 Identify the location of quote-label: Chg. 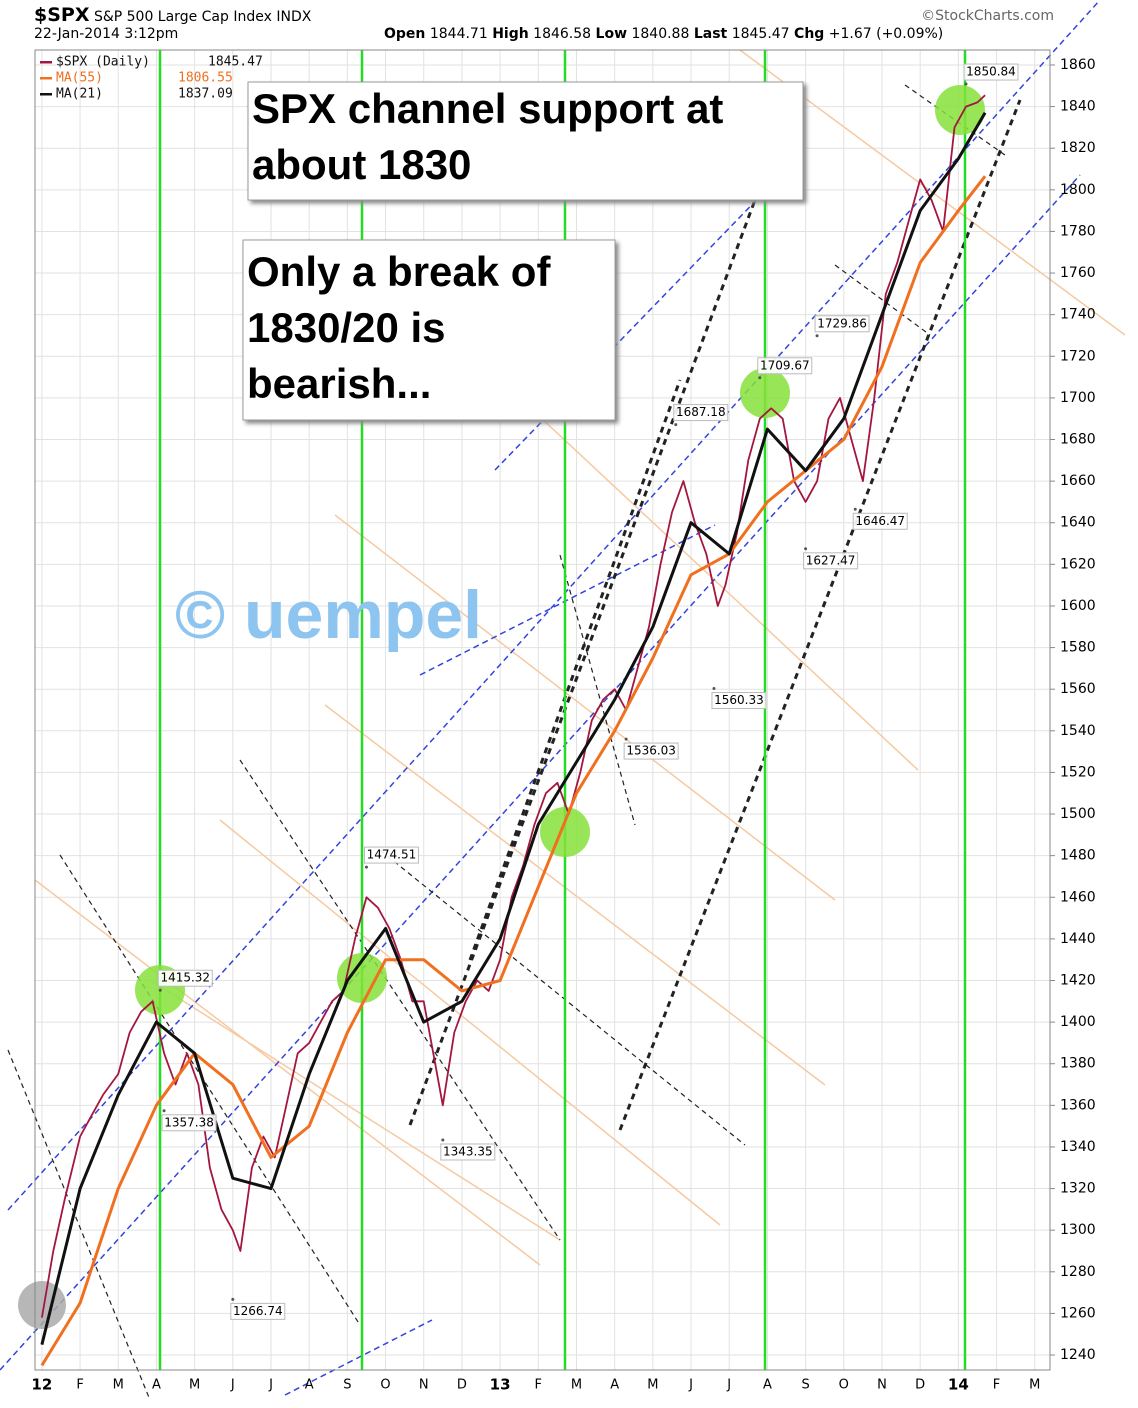
(809, 34).